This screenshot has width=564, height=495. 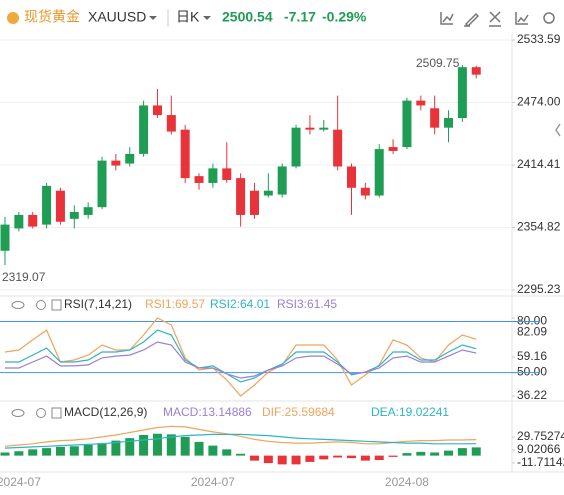 What do you see at coordinates (549, 18) in the screenshot?
I see `settings-icon` at bounding box center [549, 18].